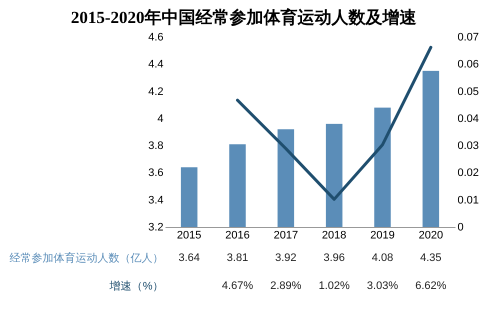 Image resolution: width=500 pixels, height=329 pixels. What do you see at coordinates (136, 286) in the screenshot?
I see `text: 增速（%）` at bounding box center [136, 286].